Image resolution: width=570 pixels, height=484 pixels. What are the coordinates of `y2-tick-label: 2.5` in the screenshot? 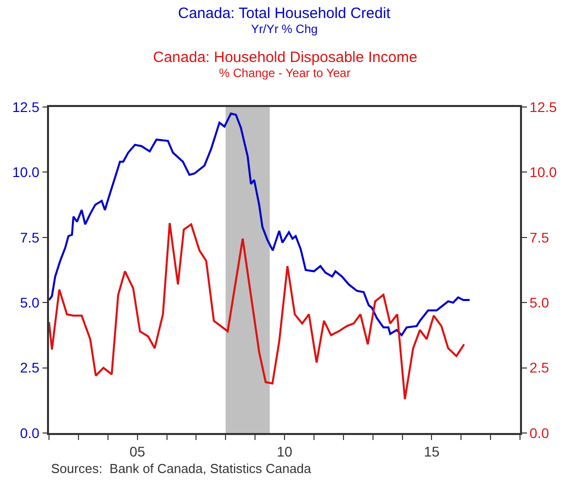 It's located at (540, 368).